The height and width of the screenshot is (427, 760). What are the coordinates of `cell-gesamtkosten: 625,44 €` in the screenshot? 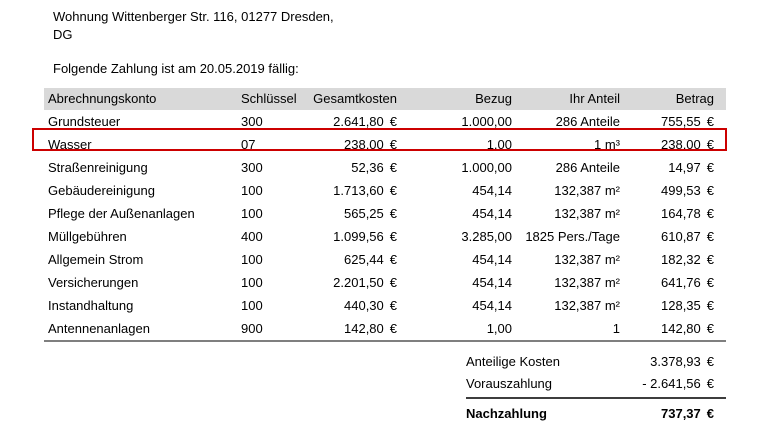 It's located at (349, 259).